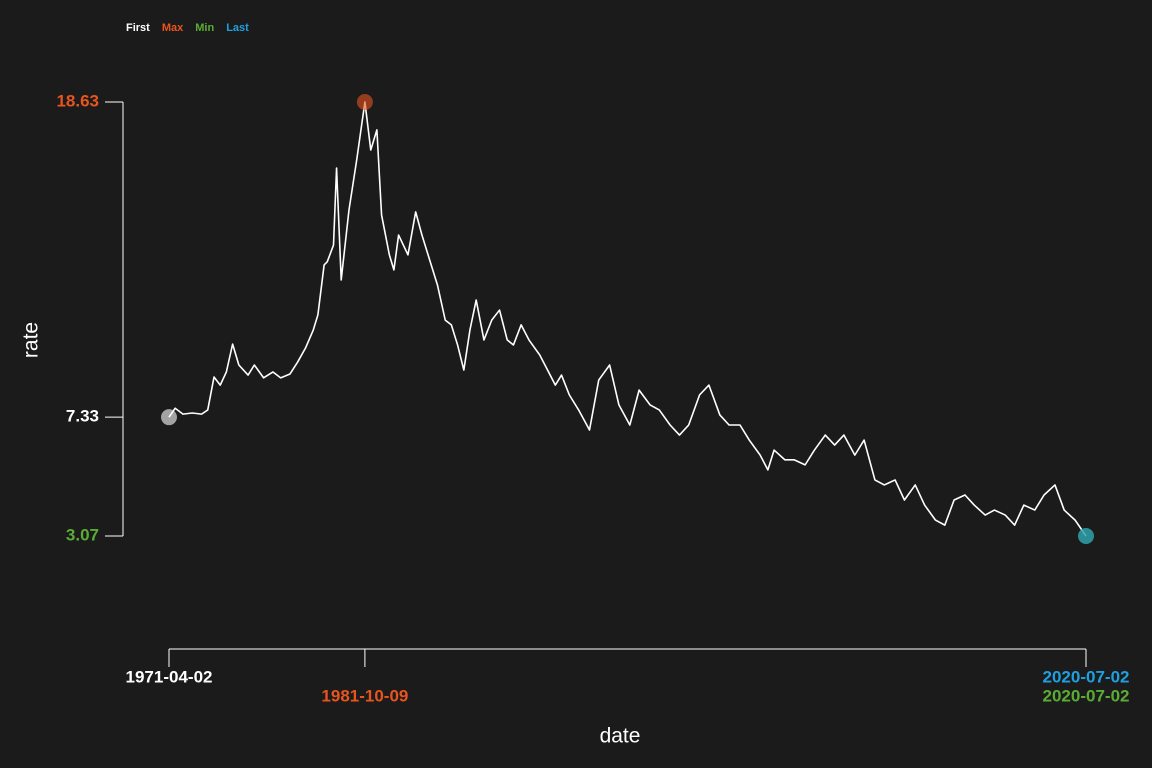 The image size is (1152, 768). I want to click on x-tick-label: 1981-10-09, so click(364, 695).